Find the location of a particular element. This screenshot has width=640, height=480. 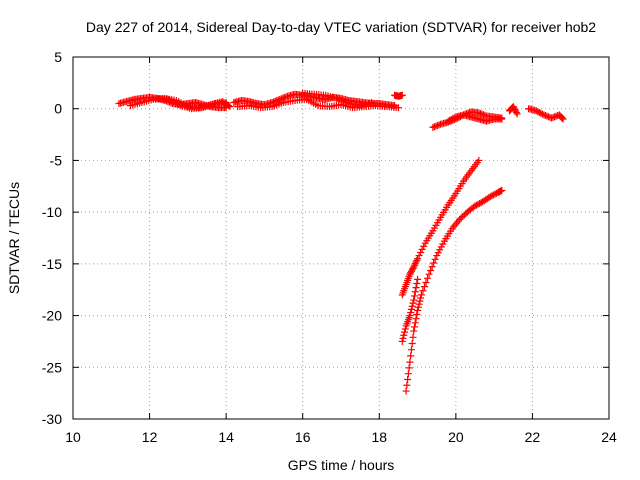

y-tick-label: 0 is located at coordinates (58, 109).